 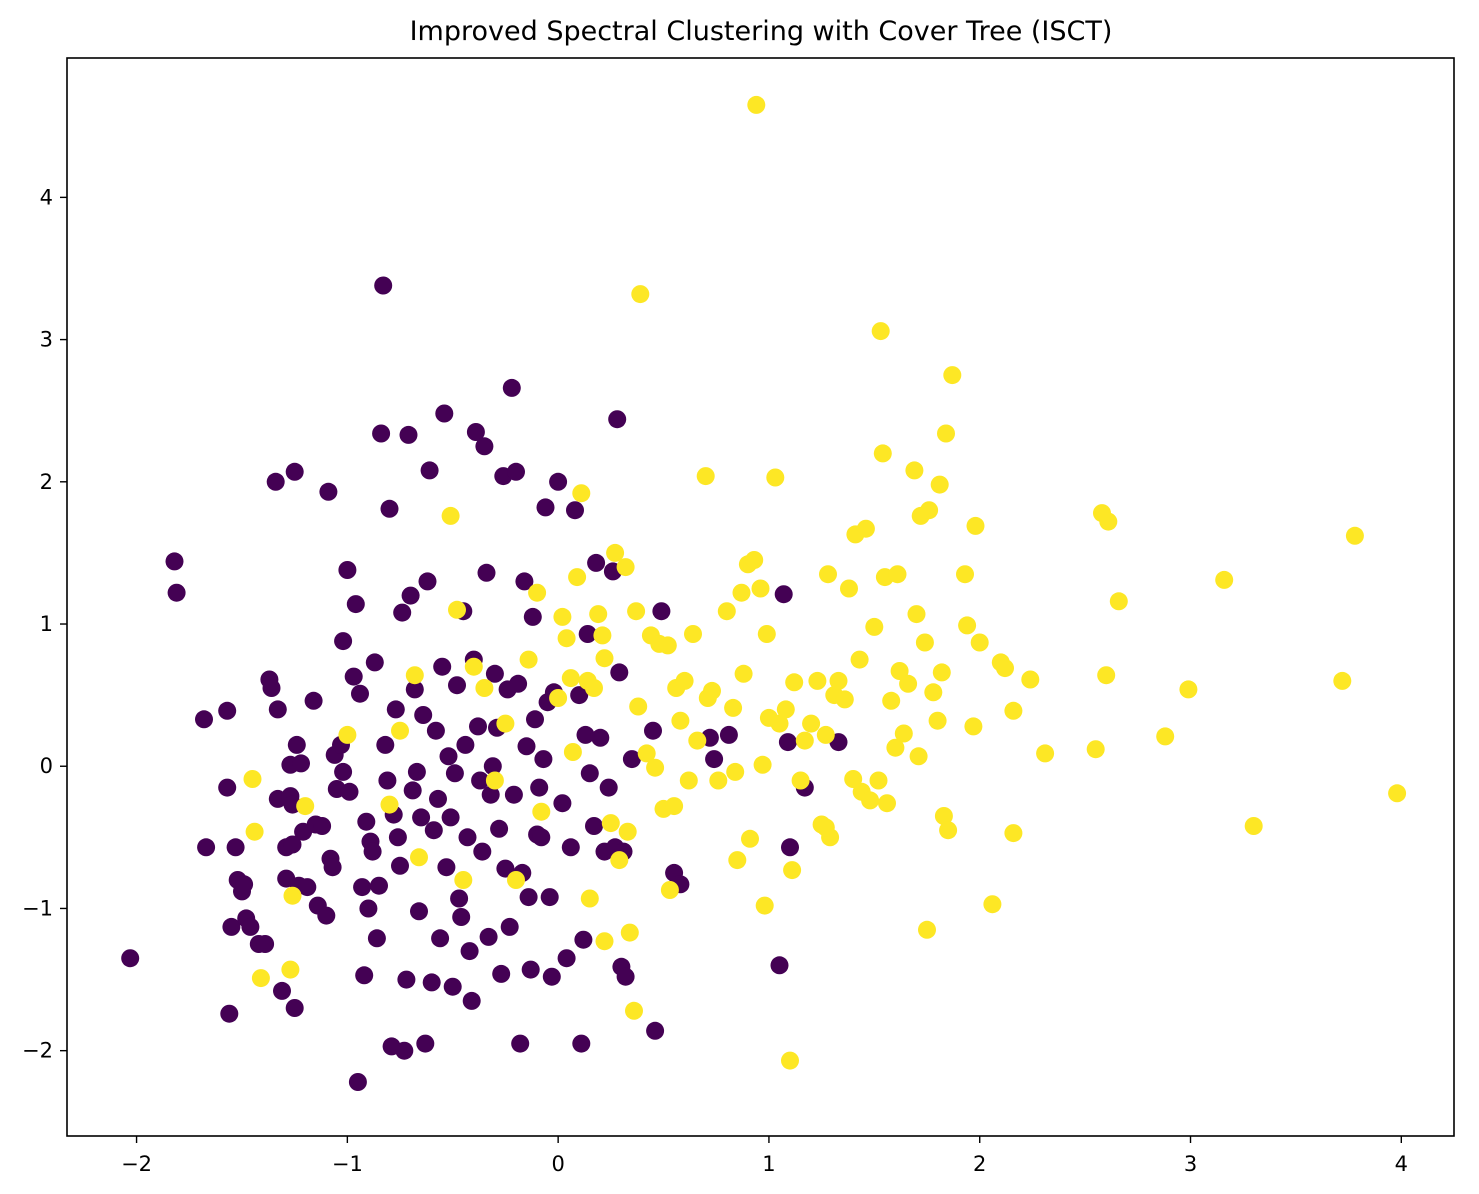 I want to click on y-tick-label: 3, so click(x=46, y=340).